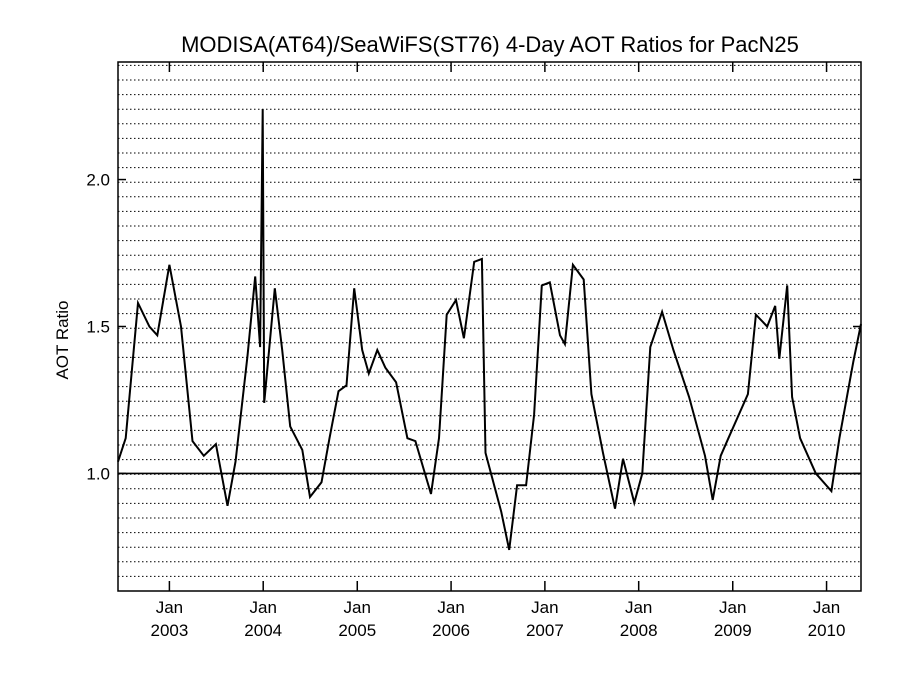  I want to click on x-tick-year-label: 2008, so click(639, 630).